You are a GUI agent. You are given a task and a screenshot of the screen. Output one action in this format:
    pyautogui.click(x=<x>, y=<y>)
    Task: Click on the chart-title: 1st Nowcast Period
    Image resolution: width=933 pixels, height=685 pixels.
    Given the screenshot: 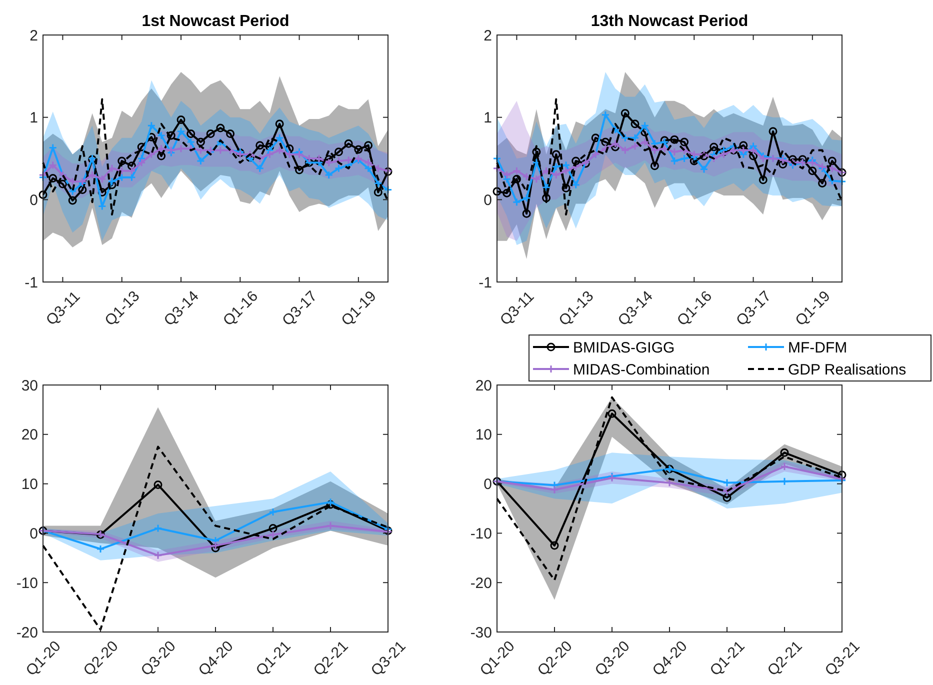 What is the action you would take?
    pyautogui.click(x=216, y=21)
    